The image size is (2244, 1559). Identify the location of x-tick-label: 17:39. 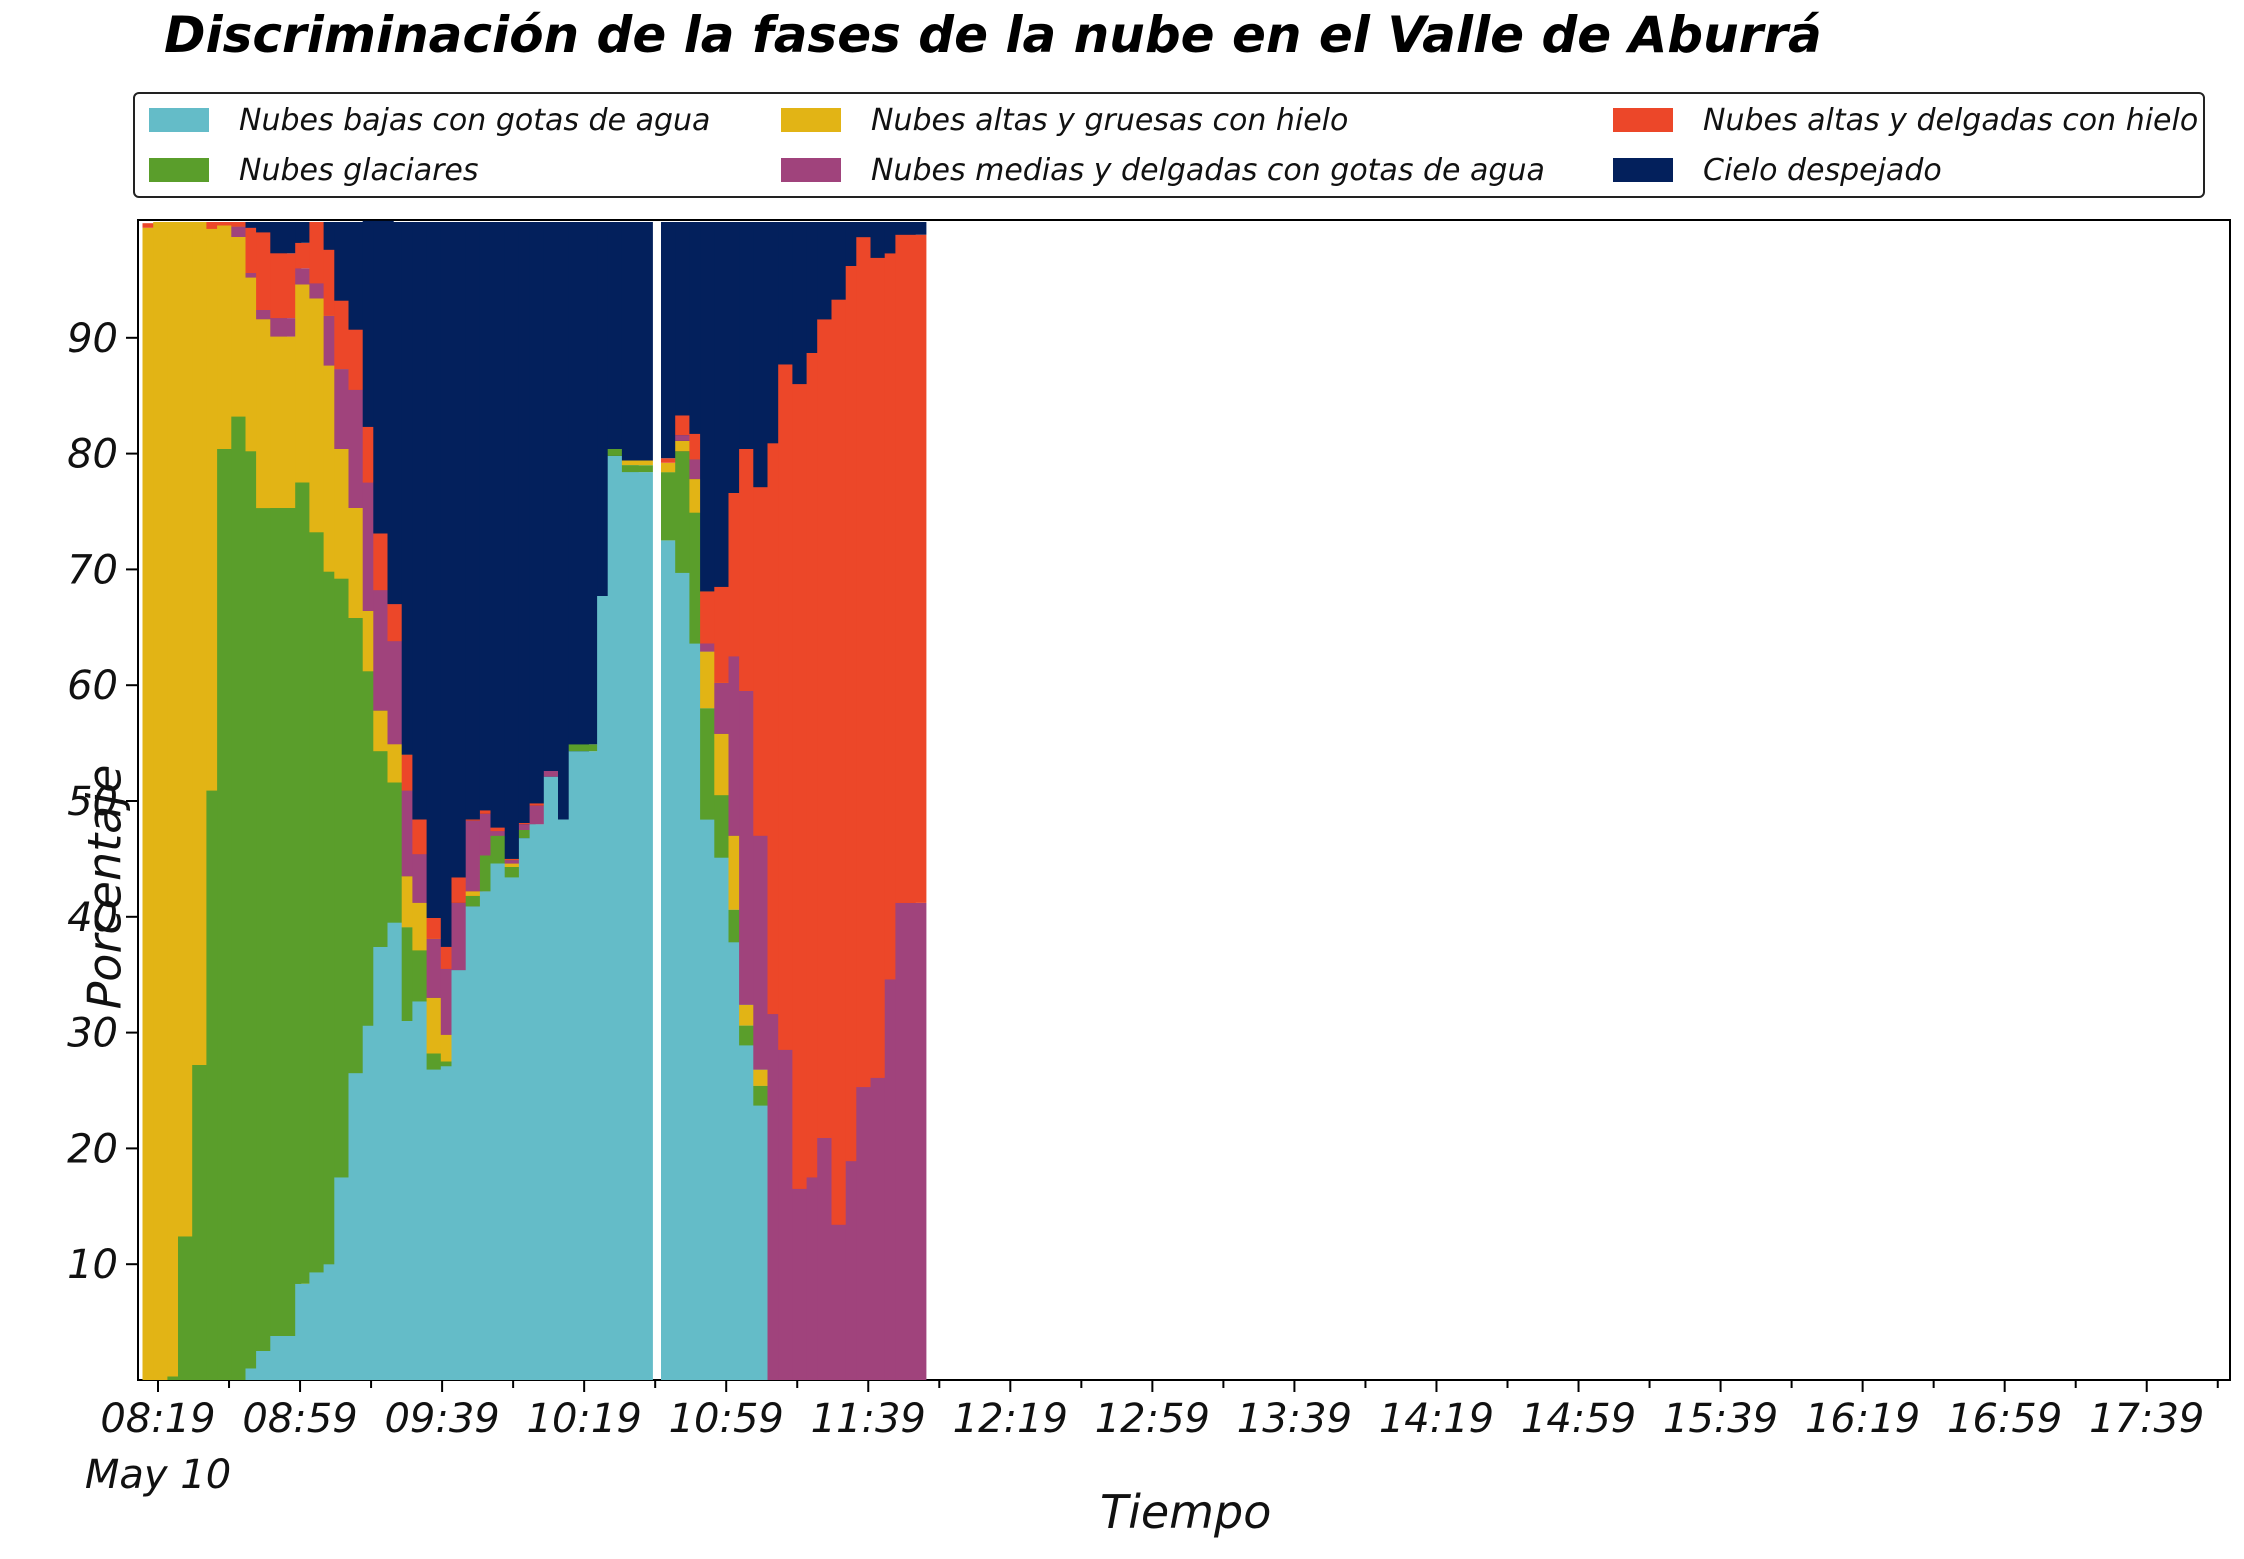
(2146, 1419).